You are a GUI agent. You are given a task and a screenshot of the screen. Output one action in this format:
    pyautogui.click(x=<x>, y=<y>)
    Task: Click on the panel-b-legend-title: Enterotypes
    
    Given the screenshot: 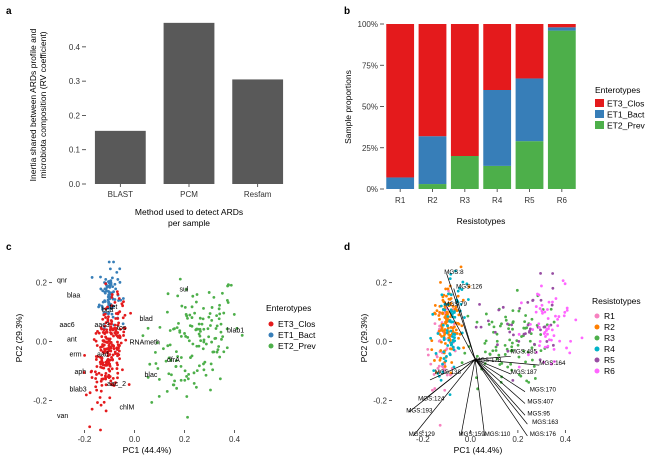 What is the action you would take?
    pyautogui.click(x=617, y=90)
    